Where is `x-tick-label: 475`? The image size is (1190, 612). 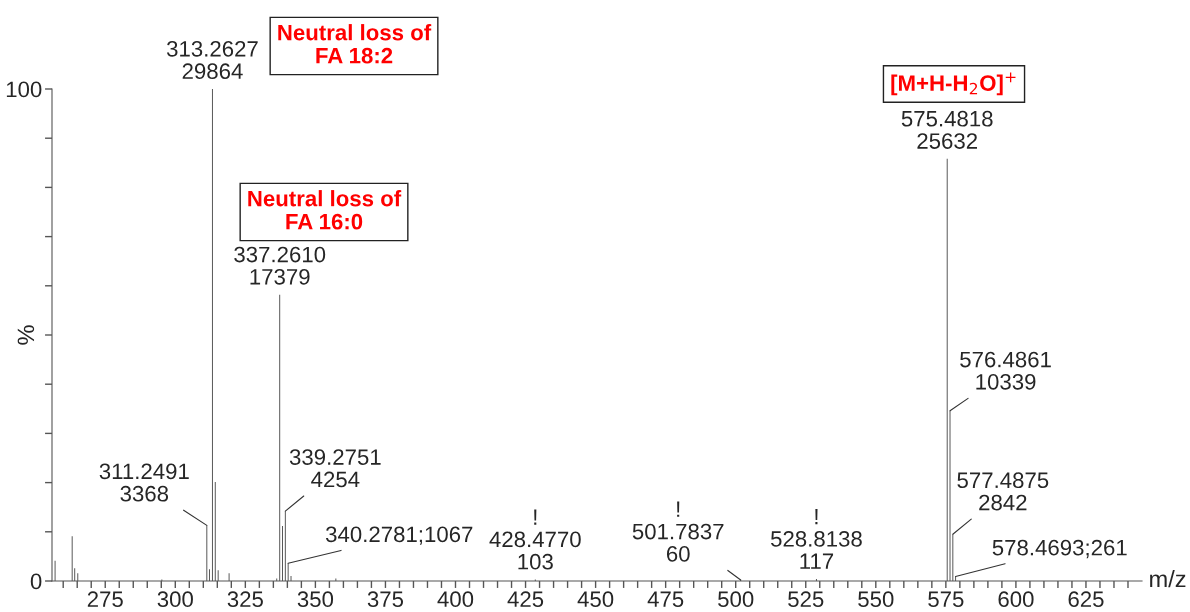 x-tick-label: 475 is located at coordinates (665, 599).